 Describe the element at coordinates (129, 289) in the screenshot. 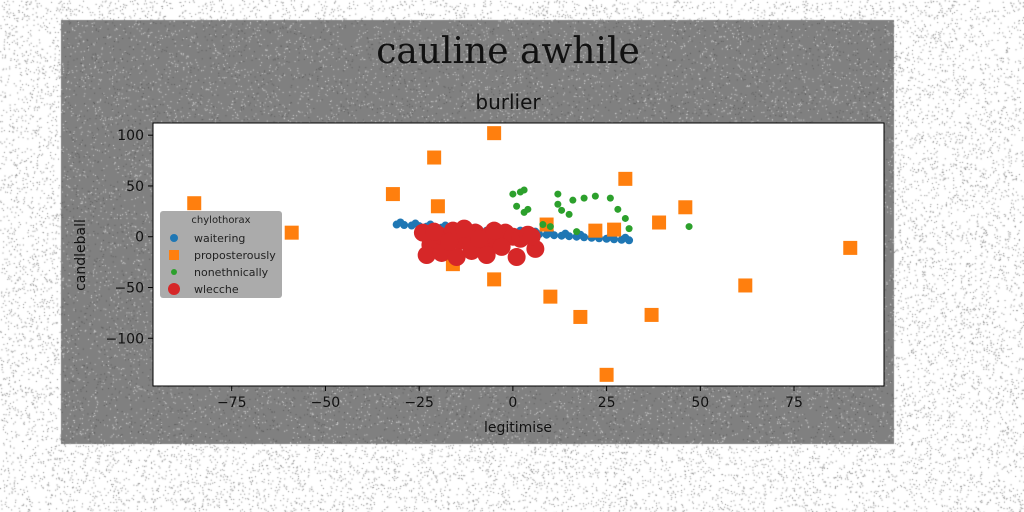

I see `y-tick-label: −50` at that location.